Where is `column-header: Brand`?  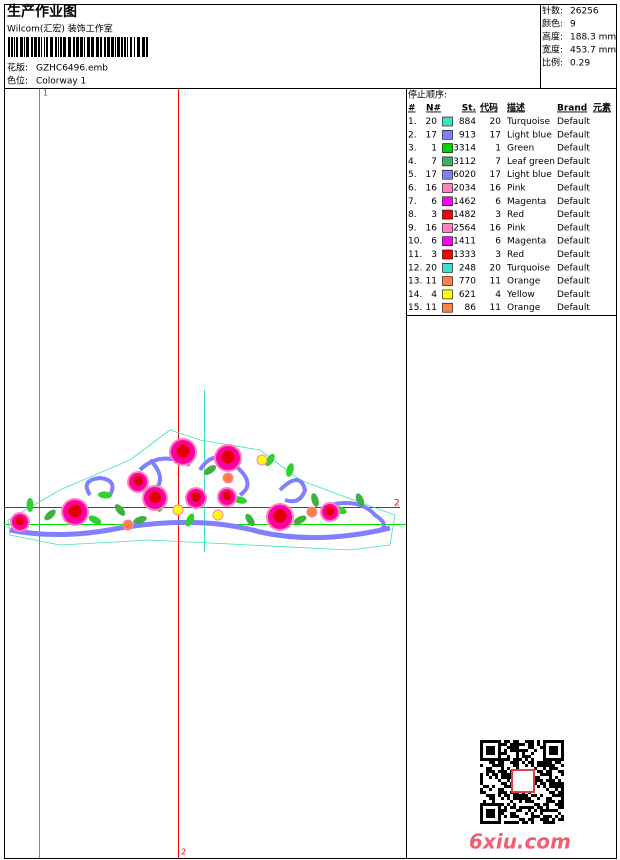
column-header: Brand is located at coordinates (572, 109).